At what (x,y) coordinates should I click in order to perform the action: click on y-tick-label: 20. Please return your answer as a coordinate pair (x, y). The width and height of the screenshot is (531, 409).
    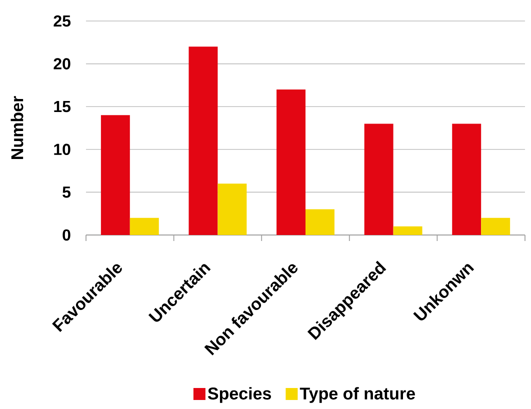
    Looking at the image, I should click on (62, 64).